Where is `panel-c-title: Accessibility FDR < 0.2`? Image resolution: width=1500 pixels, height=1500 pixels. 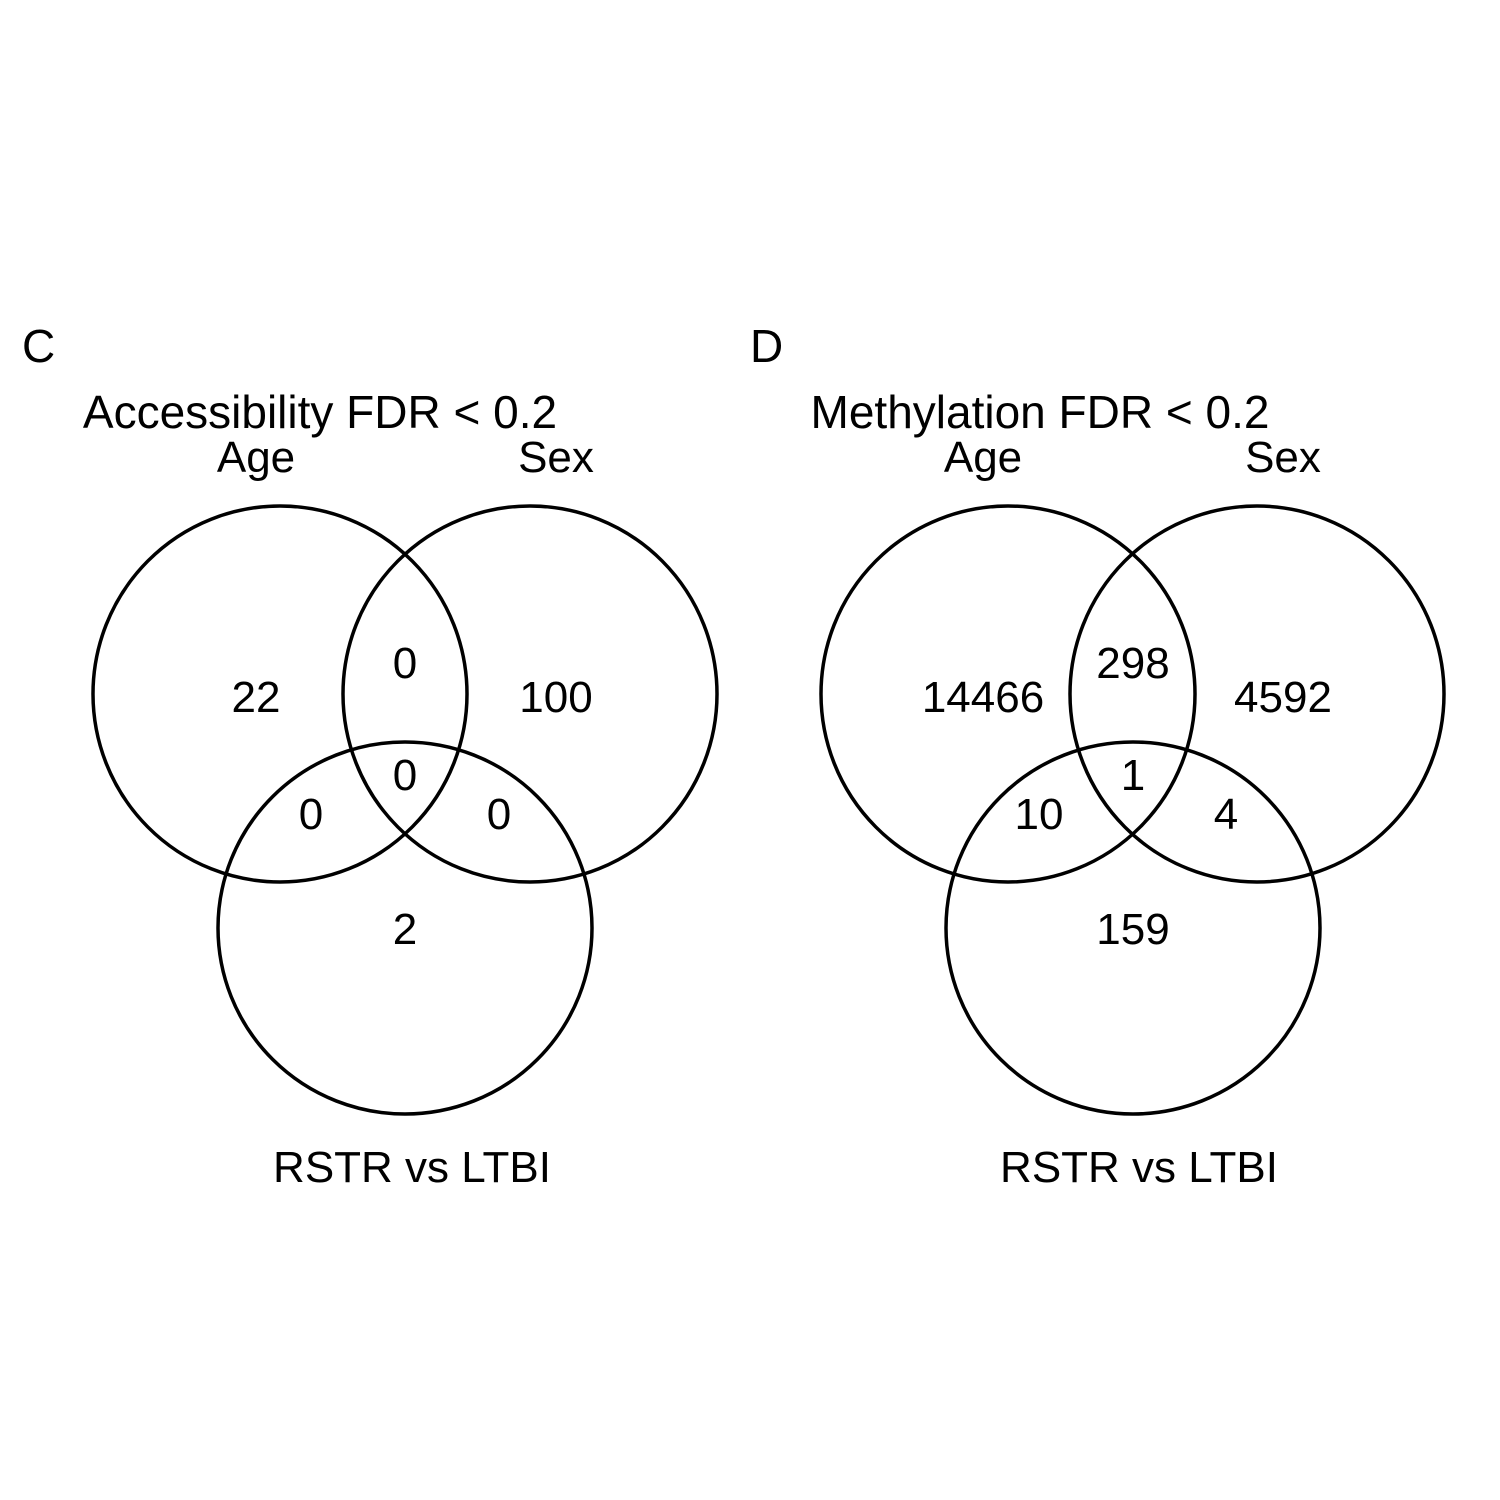 panel-c-title: Accessibility FDR < 0.2 is located at coordinates (320, 412).